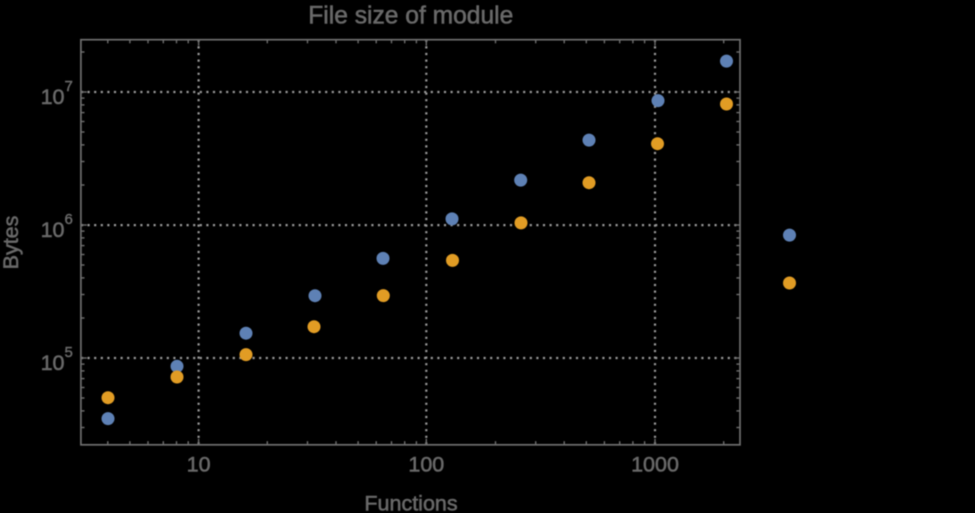 Image resolution: width=975 pixels, height=513 pixels. Describe the element at coordinates (69, 352) in the screenshot. I see `svg-text: 5` at that location.